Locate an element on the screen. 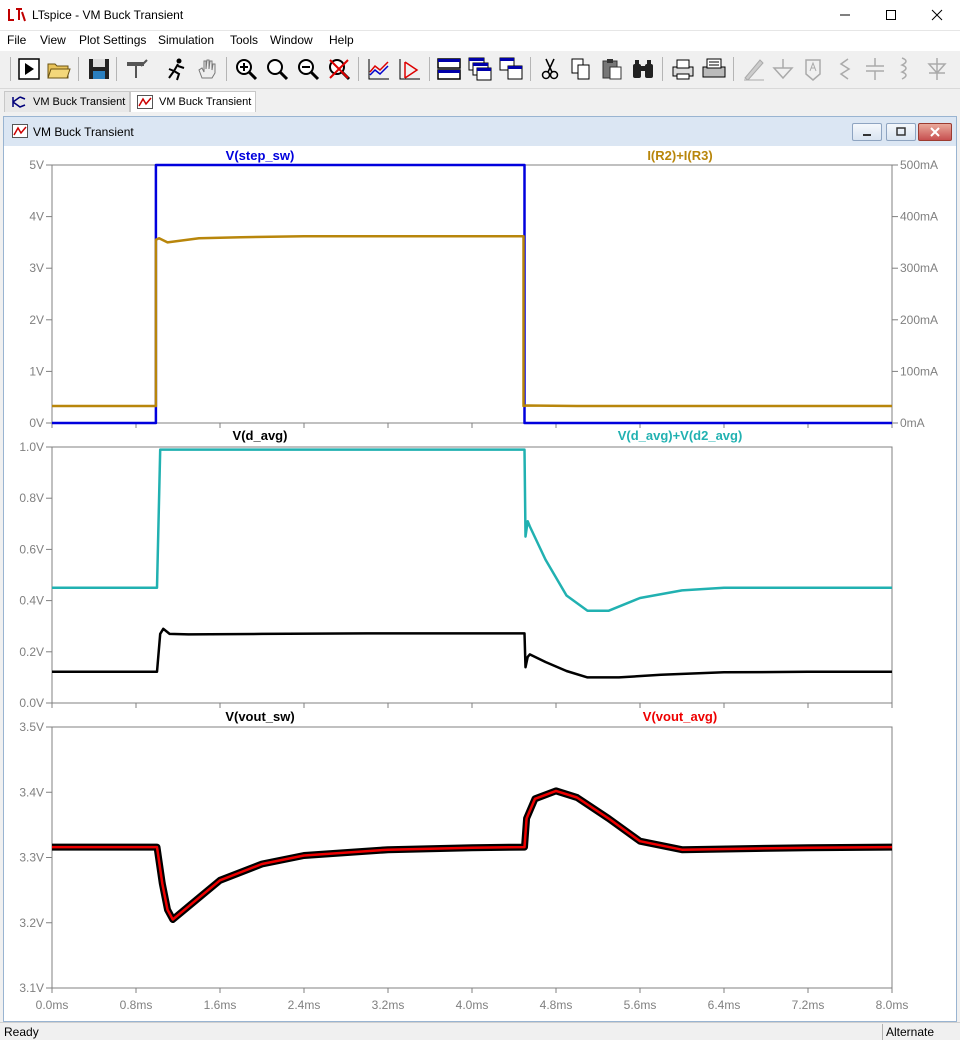  minimize-icon is located at coordinates (867, 135).